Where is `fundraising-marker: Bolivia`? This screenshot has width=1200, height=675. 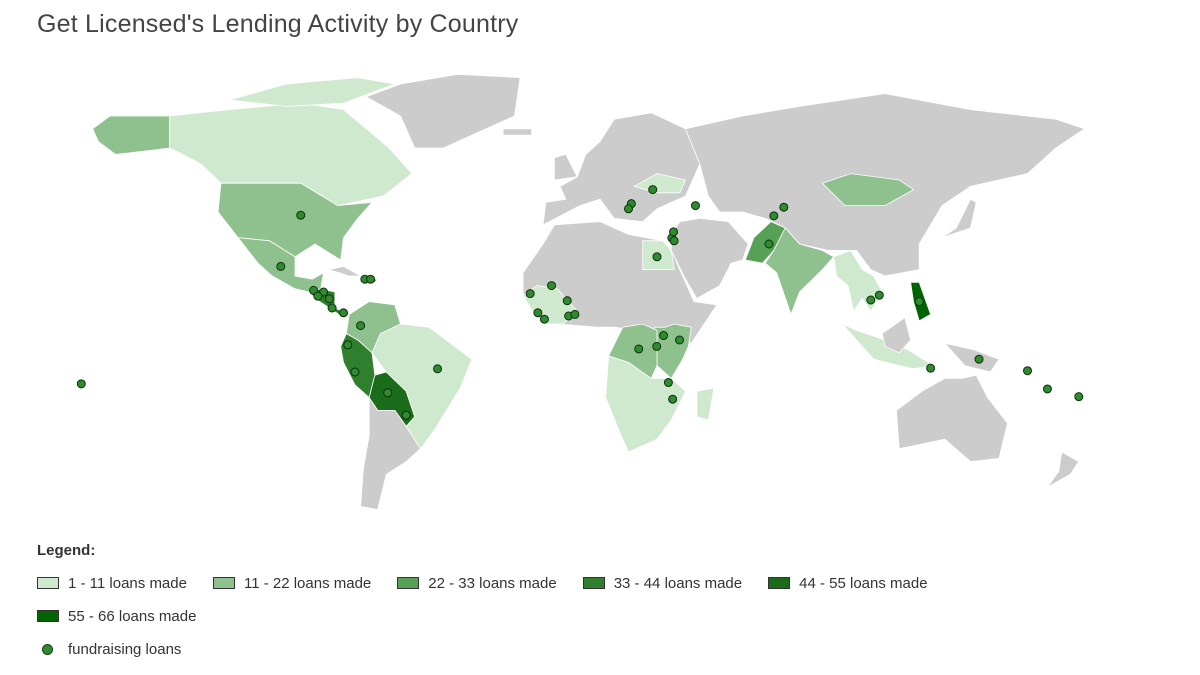 fundraising-marker: Bolivia is located at coordinates (388, 393).